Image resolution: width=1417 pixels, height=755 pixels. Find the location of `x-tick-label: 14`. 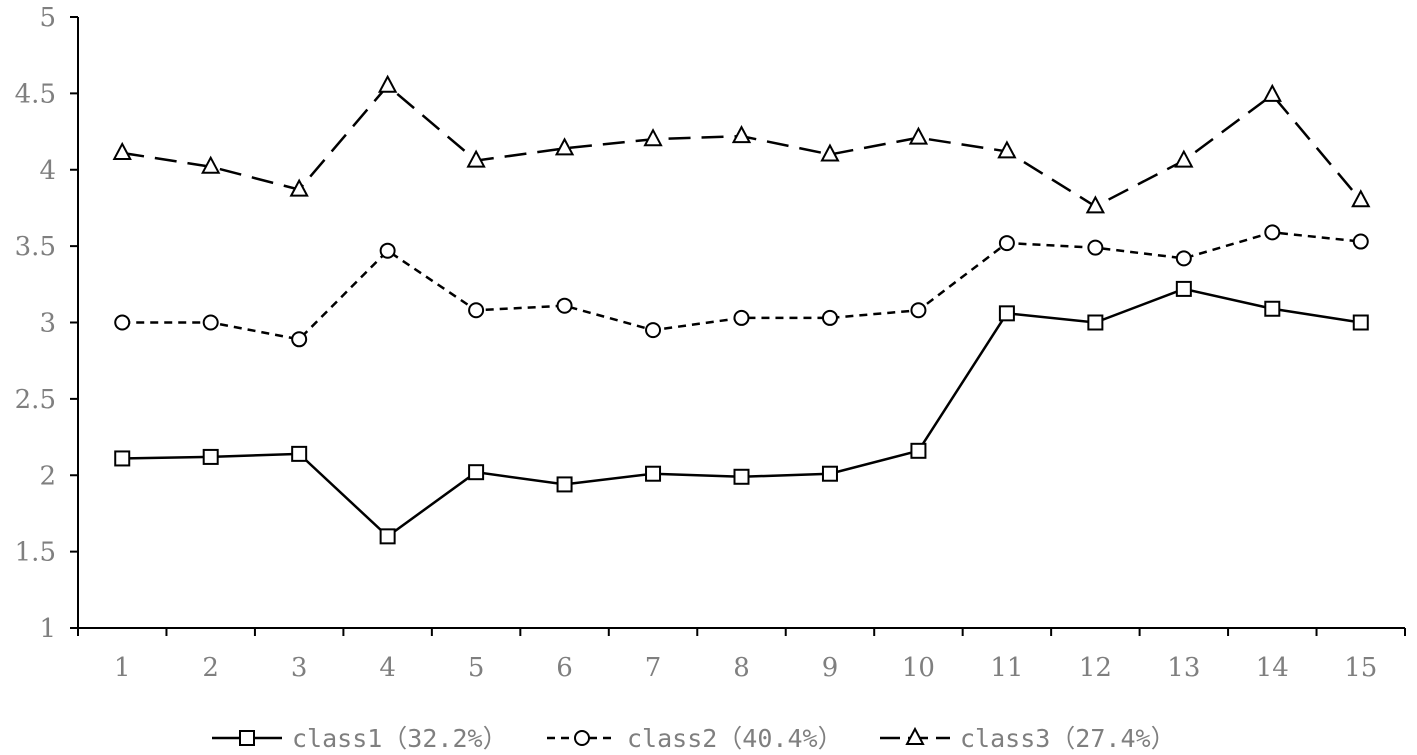

x-tick-label: 14 is located at coordinates (1272, 668).